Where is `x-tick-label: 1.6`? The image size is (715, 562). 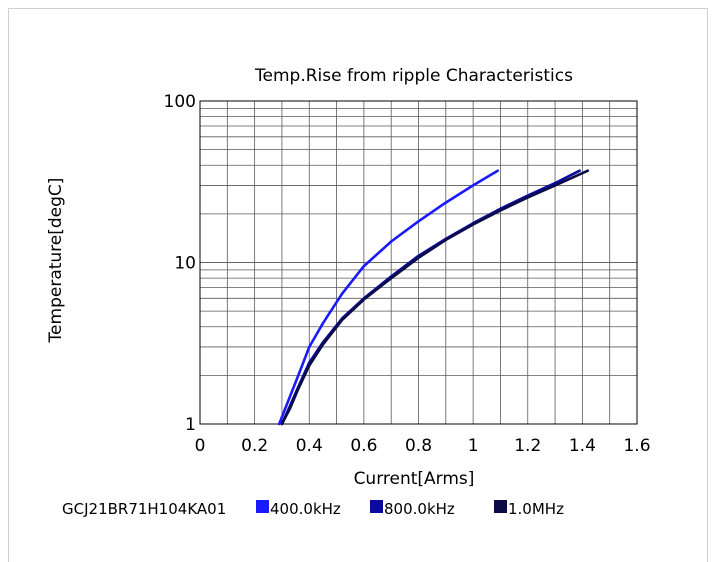 x-tick-label: 1.6 is located at coordinates (636, 446).